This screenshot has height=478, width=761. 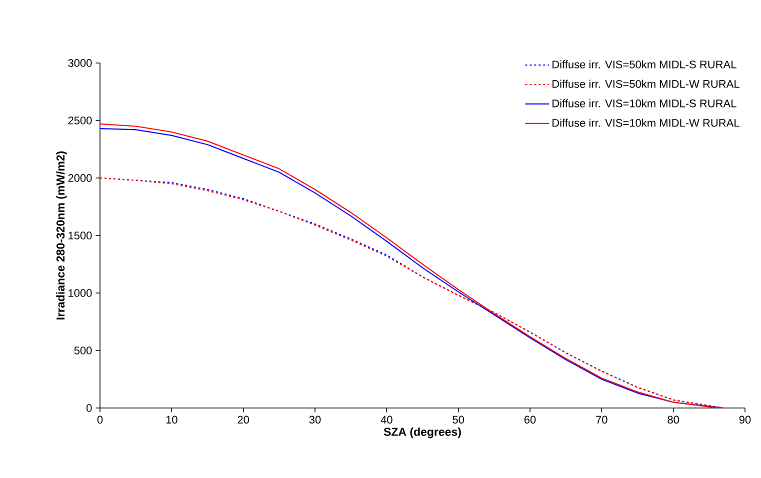 I want to click on y-tick-label: 1000, so click(x=80, y=293).